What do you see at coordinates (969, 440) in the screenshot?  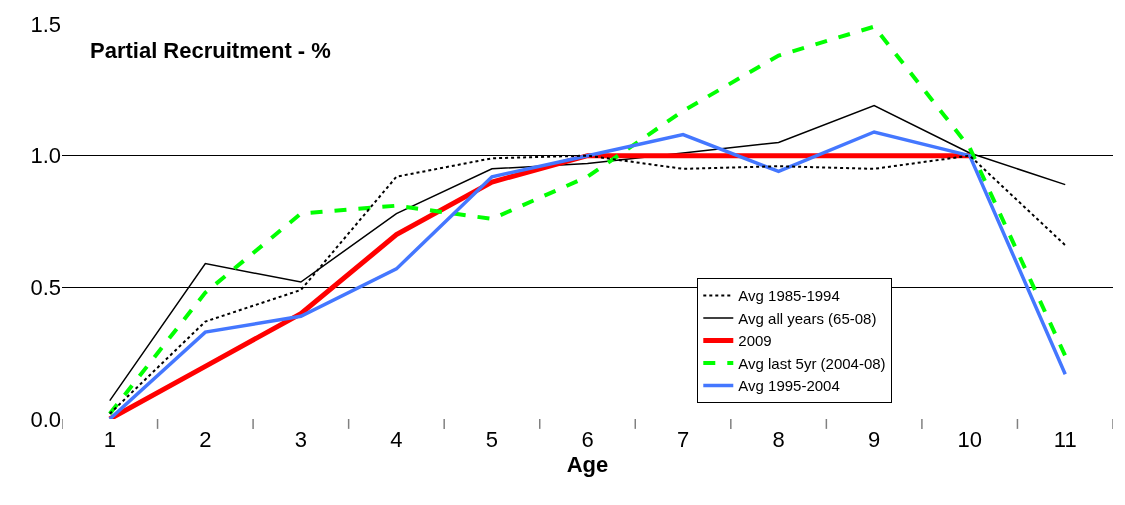 I see `x-tick-label: 10` at bounding box center [969, 440].